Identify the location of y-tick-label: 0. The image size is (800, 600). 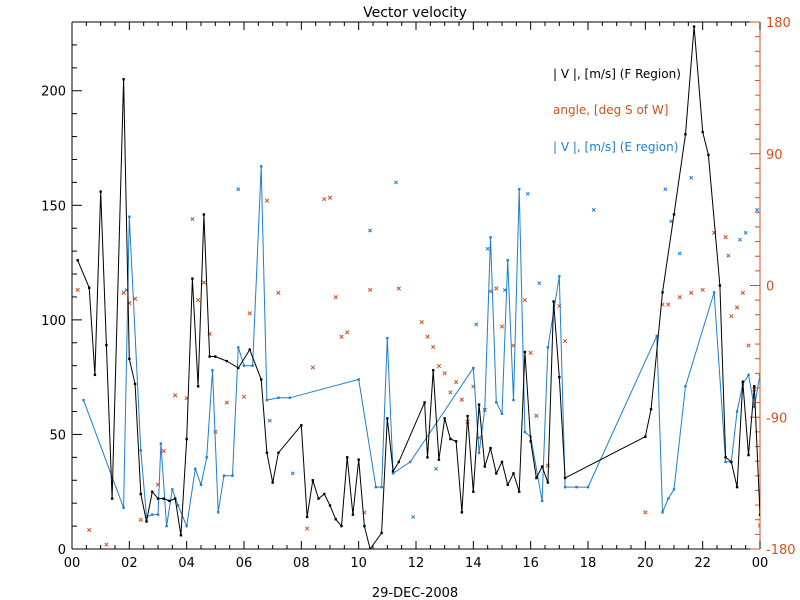
(62, 550).